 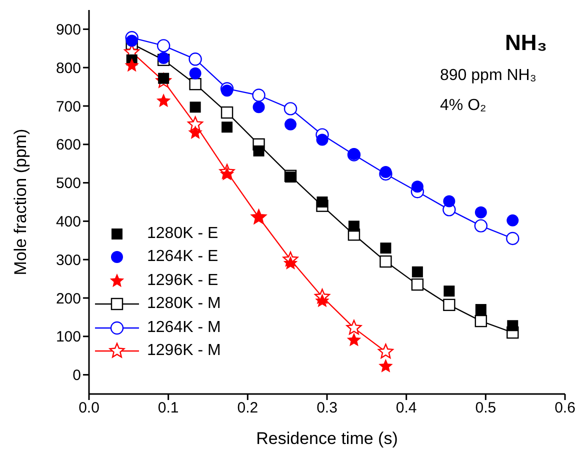 I want to click on legend-label: 1296K - M, so click(x=184, y=351).